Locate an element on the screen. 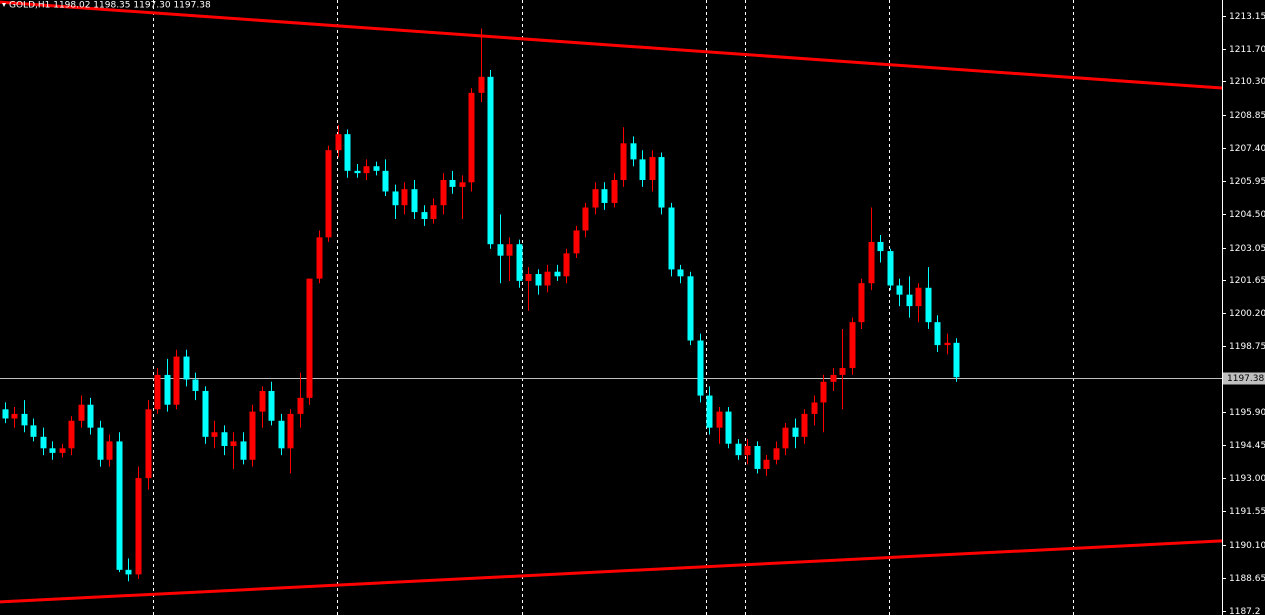 This screenshot has width=1265, height=615. y-tick-label: 1205.95 is located at coordinates (1247, 182).